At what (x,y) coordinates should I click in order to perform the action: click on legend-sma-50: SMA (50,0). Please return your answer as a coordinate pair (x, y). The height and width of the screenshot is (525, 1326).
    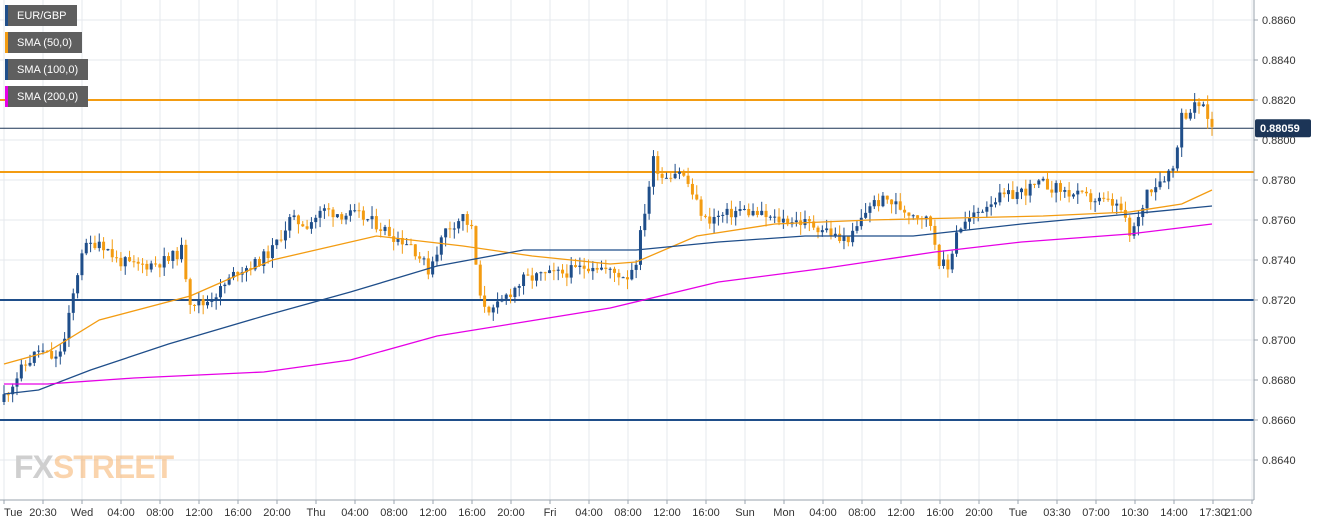
    Looking at the image, I should click on (44, 42).